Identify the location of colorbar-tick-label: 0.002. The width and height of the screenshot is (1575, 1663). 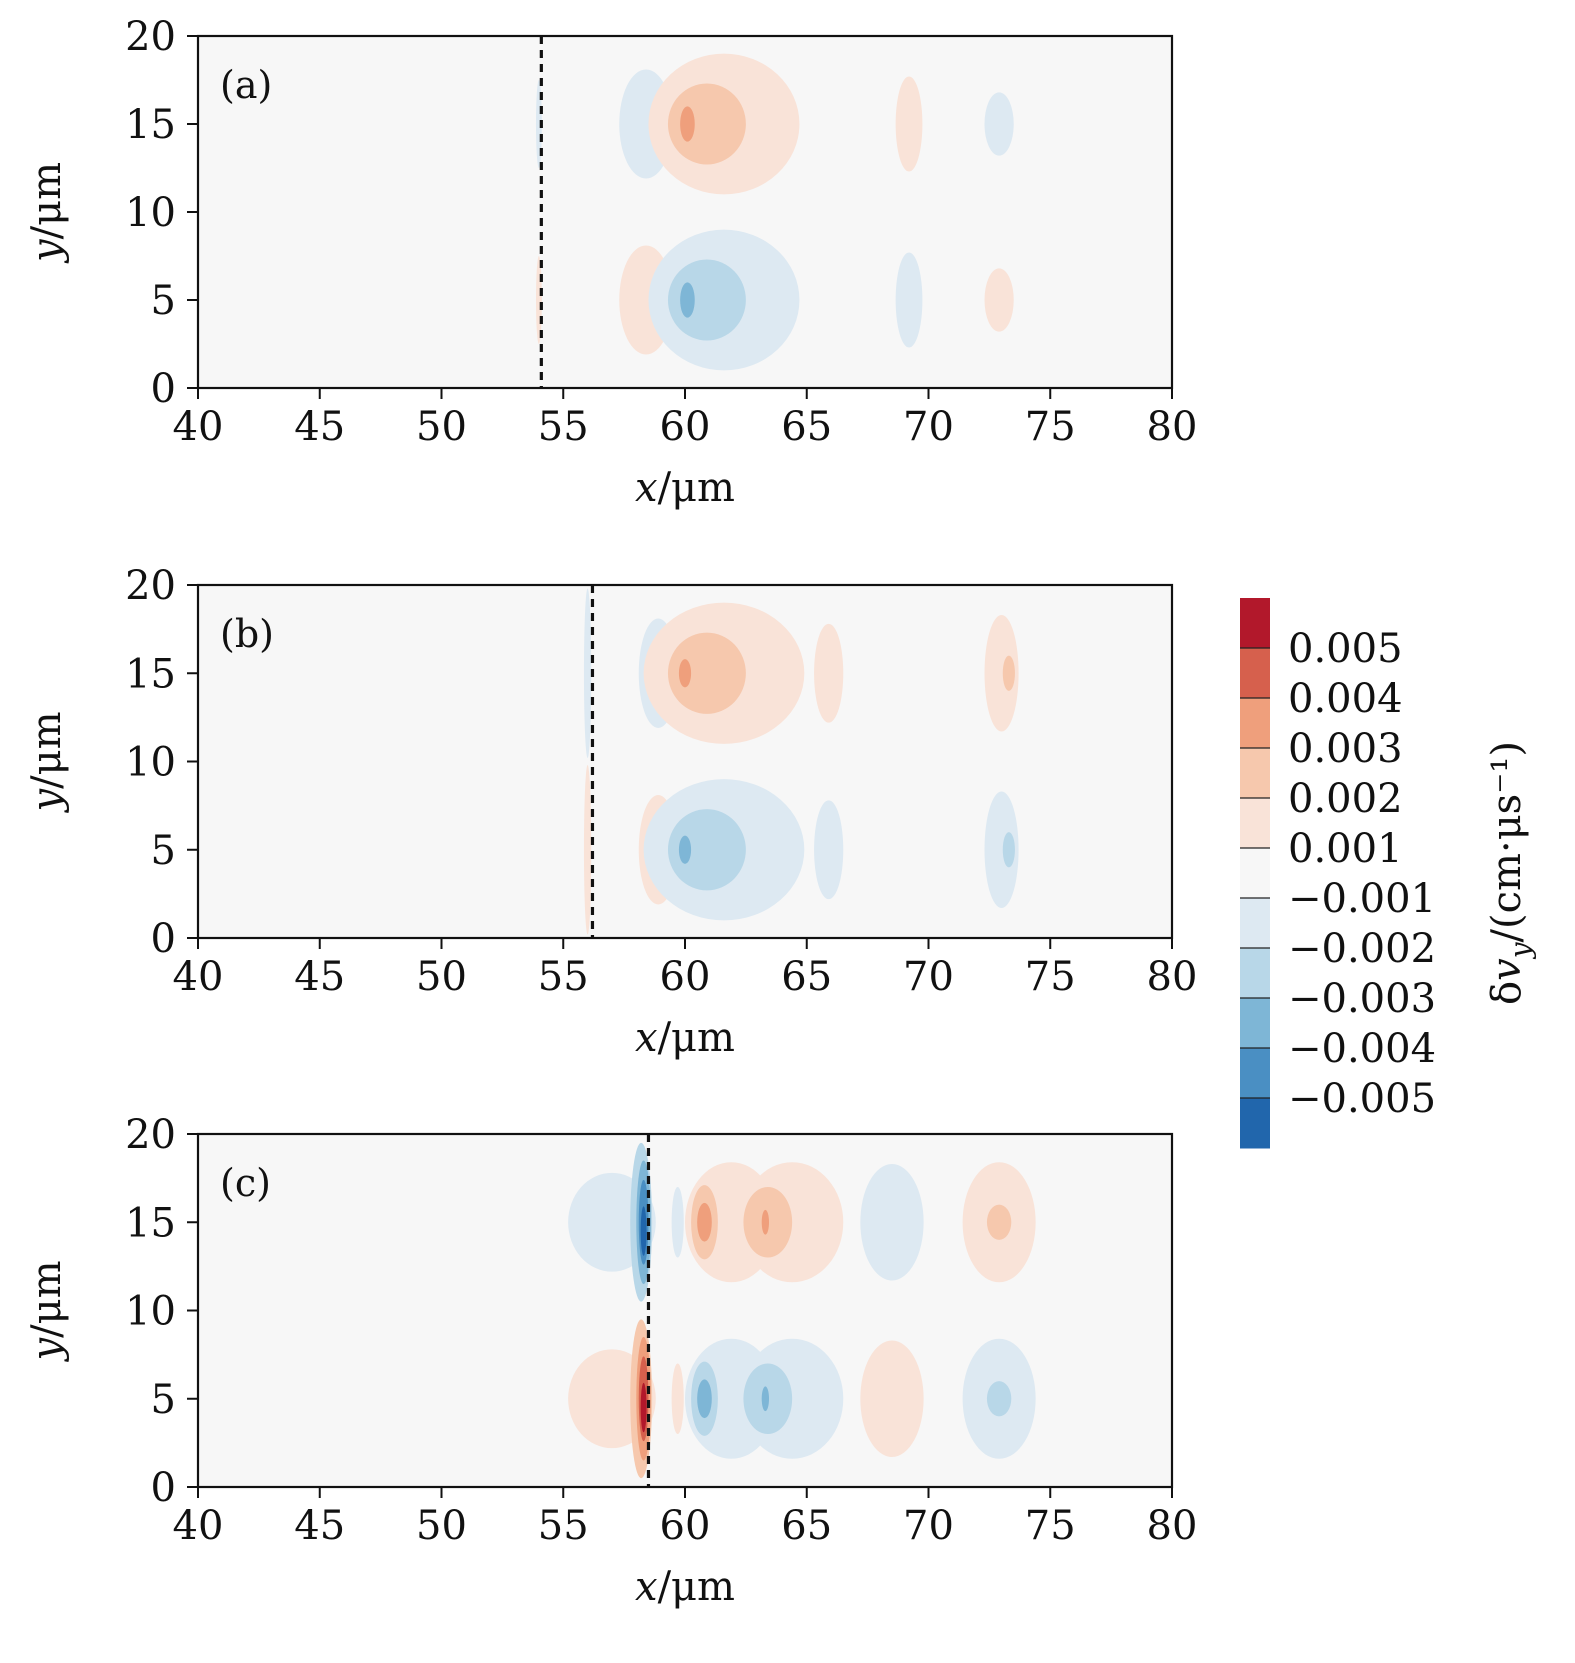
(1345, 799).